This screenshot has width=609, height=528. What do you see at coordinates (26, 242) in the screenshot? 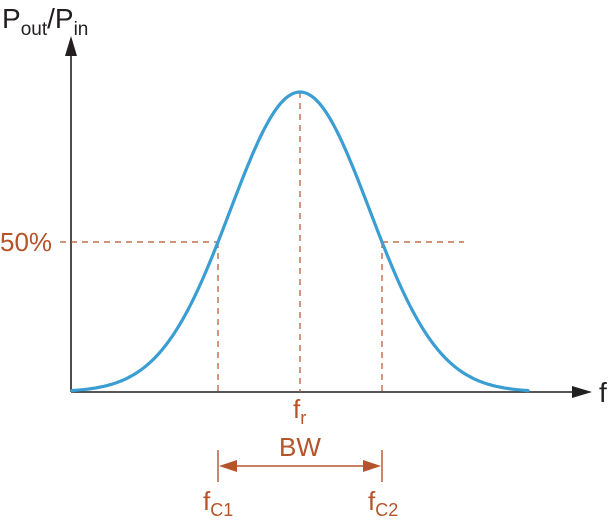
I see `half-power-label: 50%` at bounding box center [26, 242].